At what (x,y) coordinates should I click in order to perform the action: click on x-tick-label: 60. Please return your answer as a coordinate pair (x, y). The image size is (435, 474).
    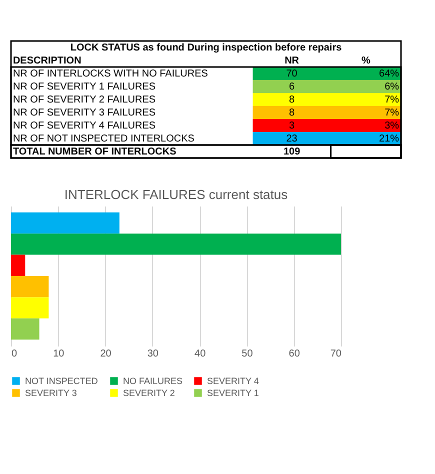
    Looking at the image, I should click on (294, 354).